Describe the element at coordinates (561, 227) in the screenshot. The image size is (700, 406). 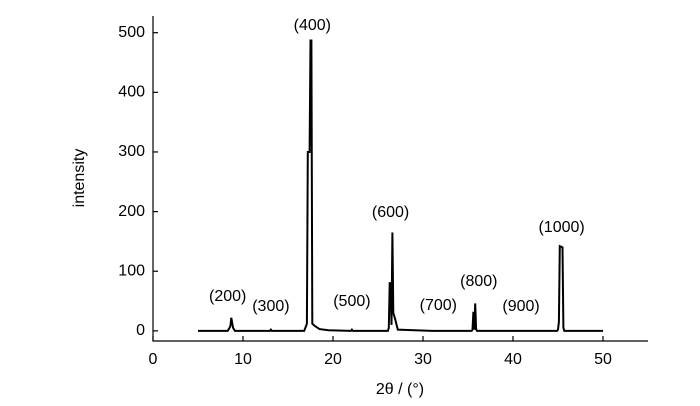
I see `peak-label: (1000)` at that location.